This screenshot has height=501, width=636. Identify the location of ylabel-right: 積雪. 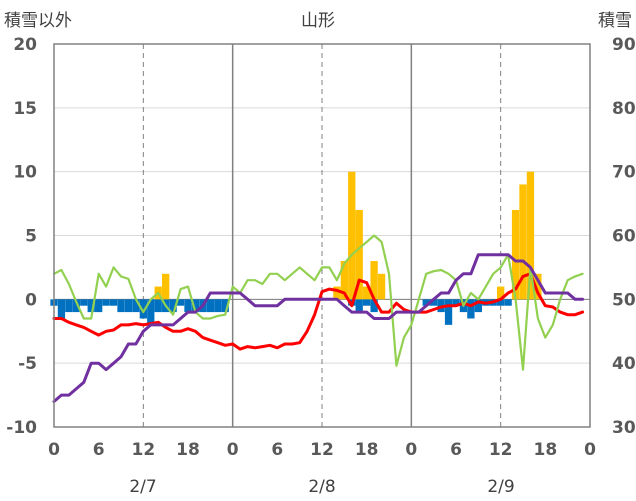
(615, 21).